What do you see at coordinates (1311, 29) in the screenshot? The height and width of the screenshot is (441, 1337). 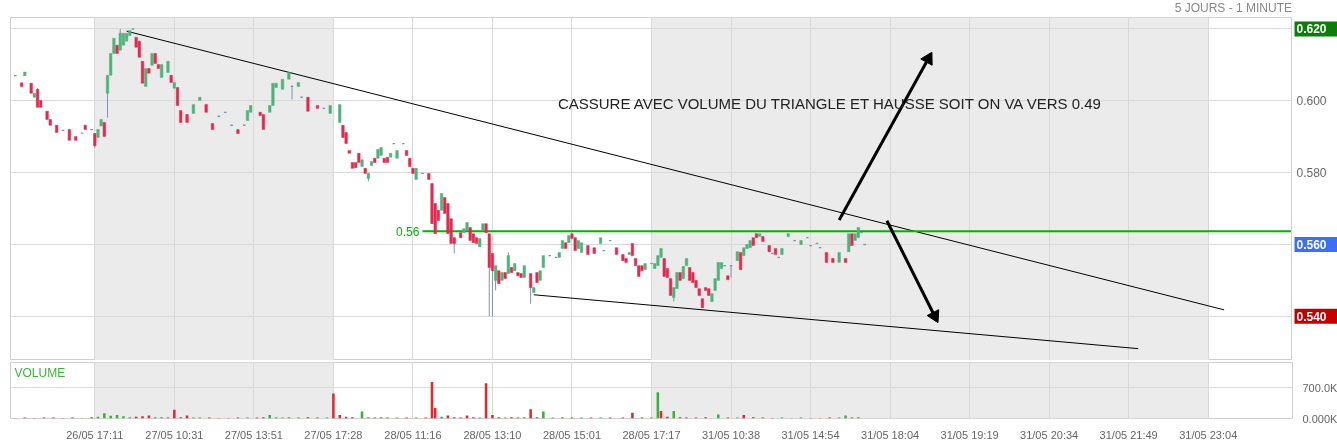 I see `y-tick-label: 0.620` at bounding box center [1311, 29].